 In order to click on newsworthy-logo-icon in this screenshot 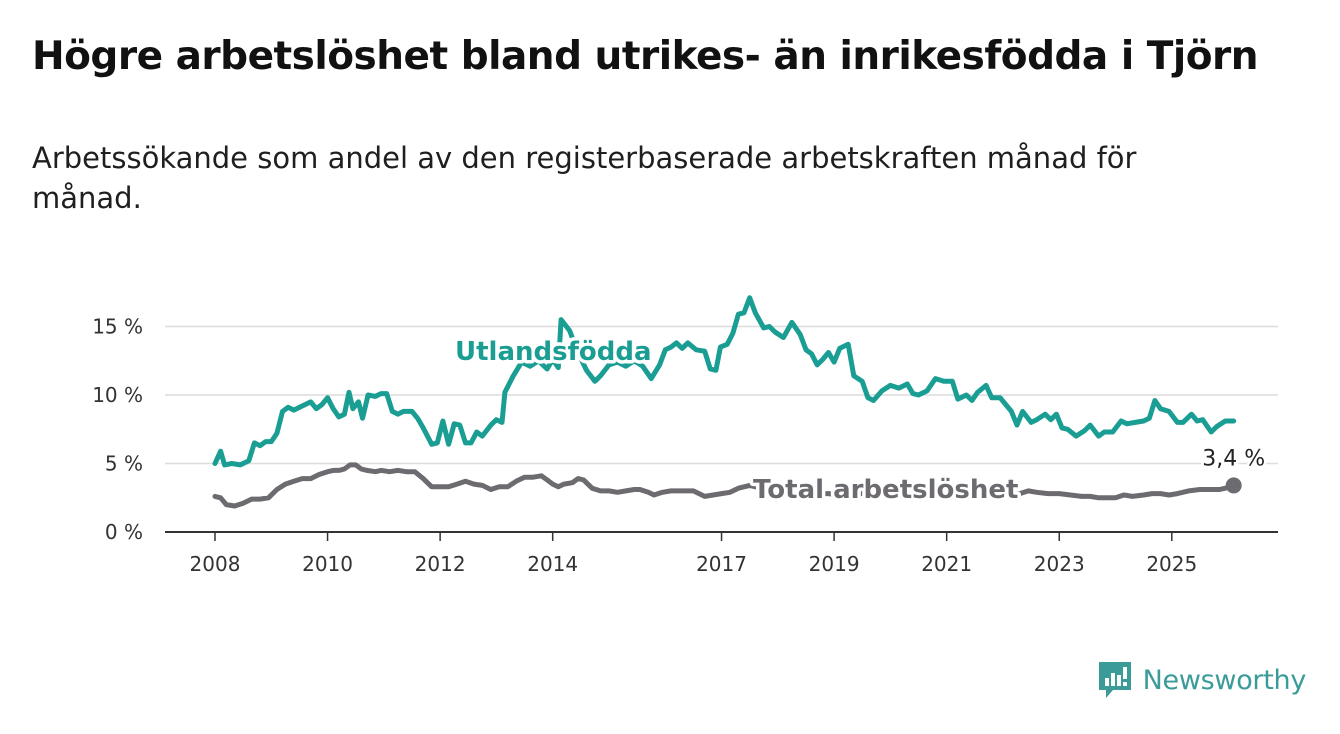, I will do `click(1114, 680)`.